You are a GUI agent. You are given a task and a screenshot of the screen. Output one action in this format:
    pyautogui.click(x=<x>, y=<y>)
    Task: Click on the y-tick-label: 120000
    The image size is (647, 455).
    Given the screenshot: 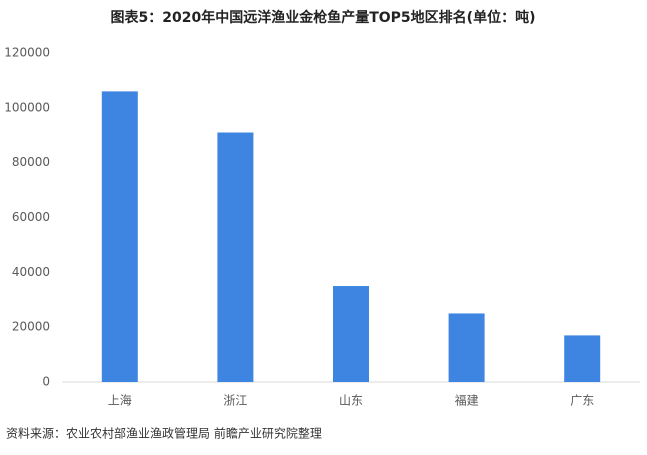 What is the action you would take?
    pyautogui.click(x=27, y=53)
    